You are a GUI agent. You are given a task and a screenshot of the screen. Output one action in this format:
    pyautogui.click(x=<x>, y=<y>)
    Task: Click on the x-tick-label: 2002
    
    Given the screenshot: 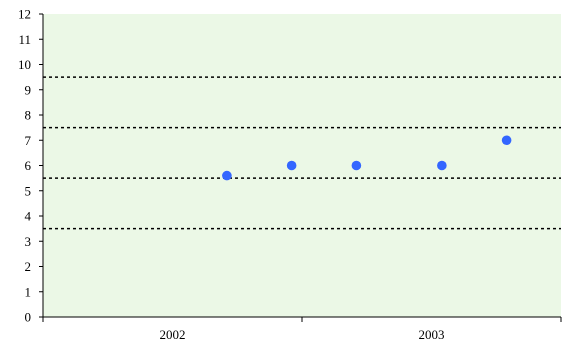 What is the action you would take?
    pyautogui.click(x=173, y=334)
    